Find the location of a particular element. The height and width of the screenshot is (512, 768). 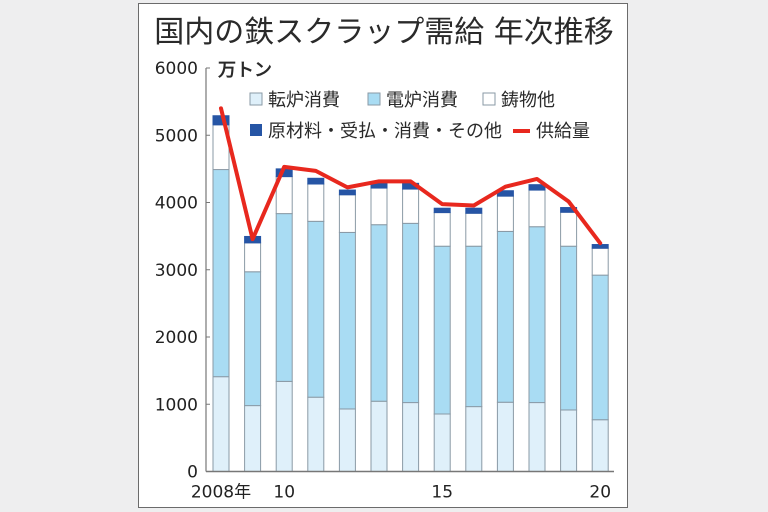

bar-2015 is located at coordinates (442, 339).